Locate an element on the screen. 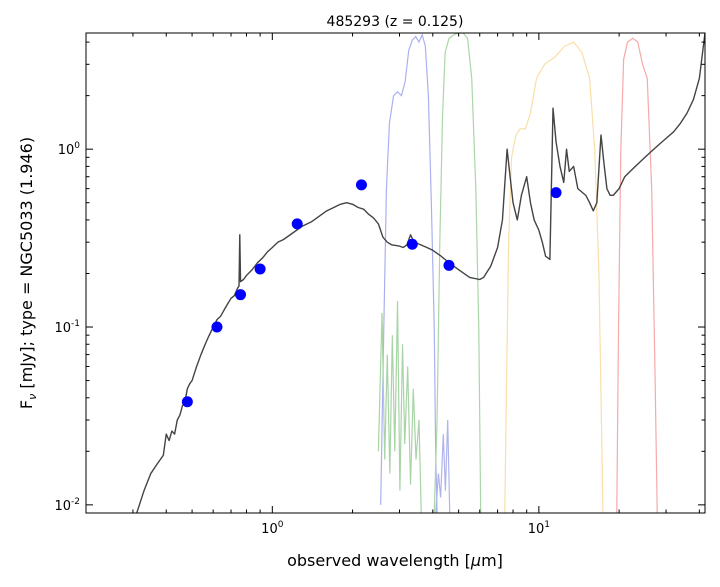  x-axis-label: observed wavelength [μm] is located at coordinates (395, 560).